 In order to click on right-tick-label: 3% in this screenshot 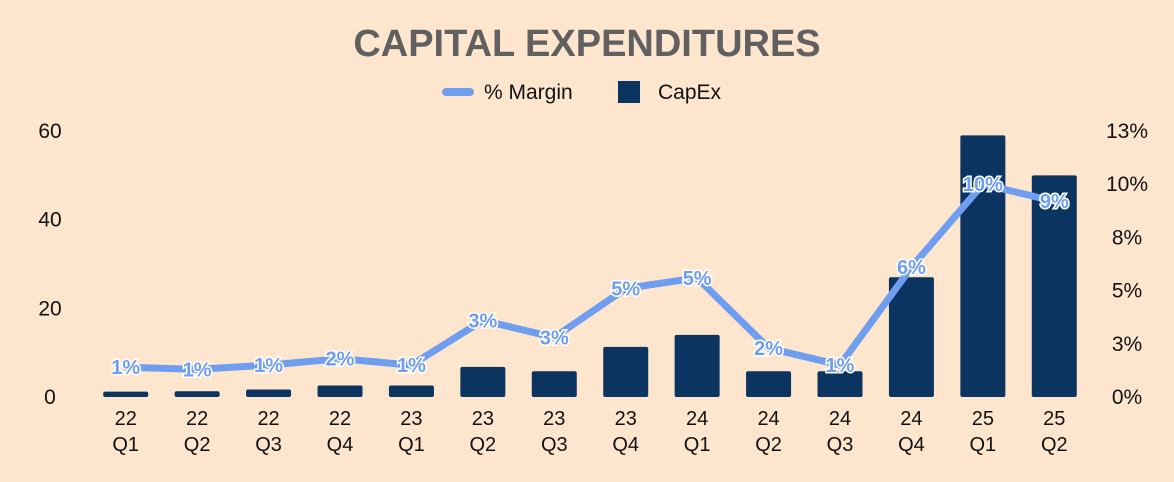, I will do `click(1127, 344)`.